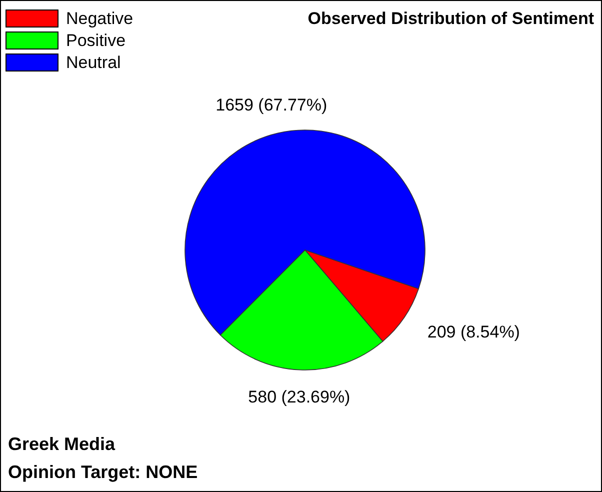  Describe the element at coordinates (100, 18) in the screenshot. I see `legend-label: Negative` at that location.